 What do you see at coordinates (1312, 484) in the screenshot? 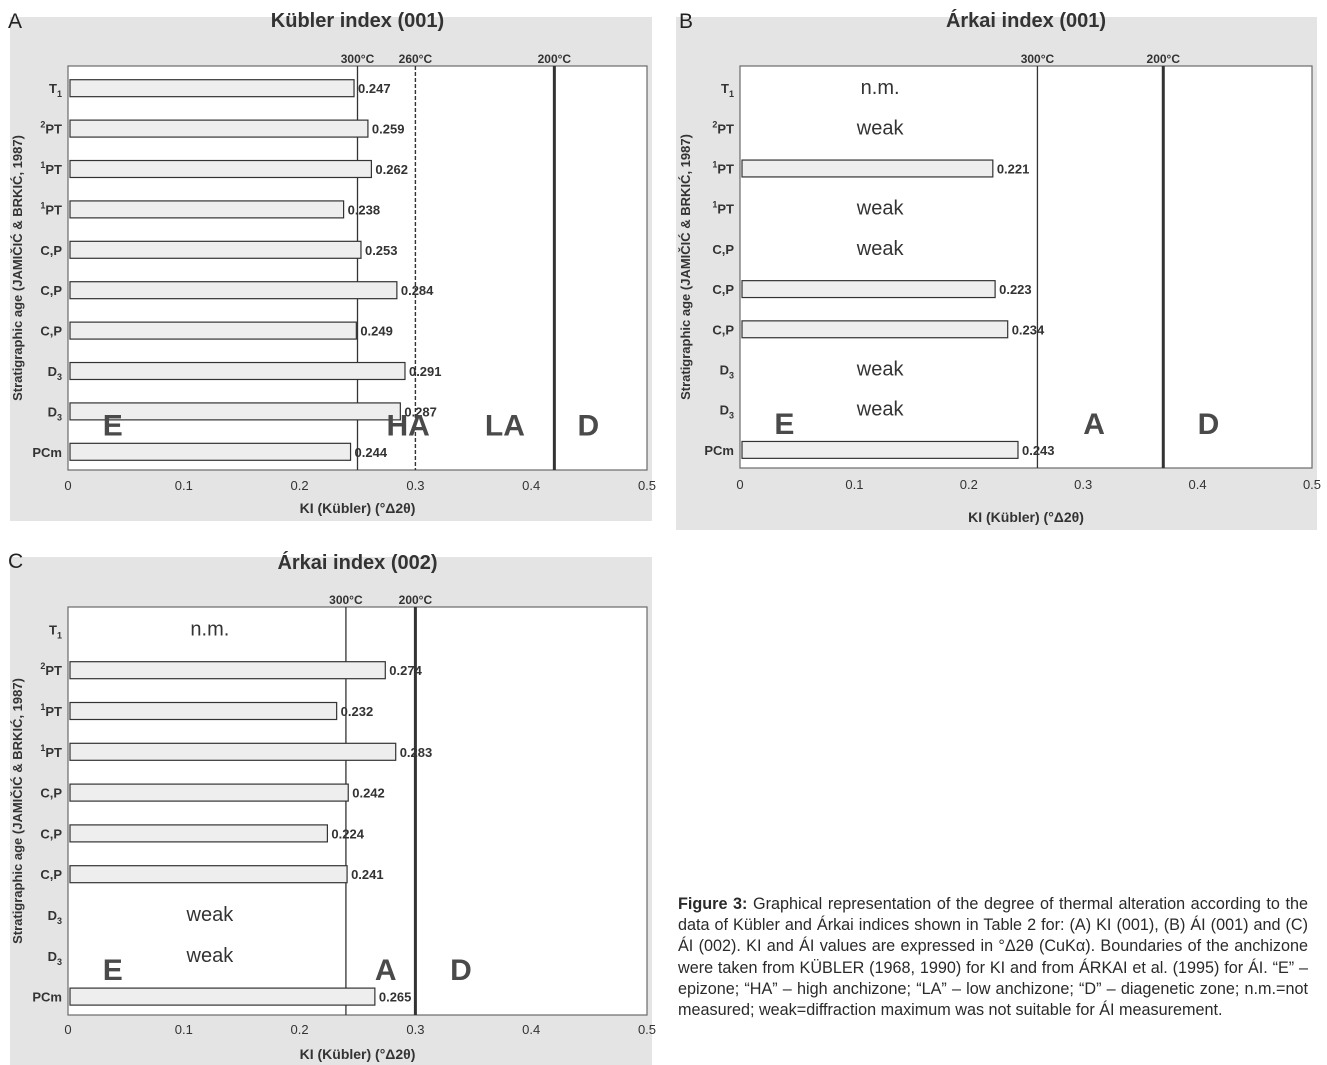
I see `x-tick-label: 0.5` at bounding box center [1312, 484].